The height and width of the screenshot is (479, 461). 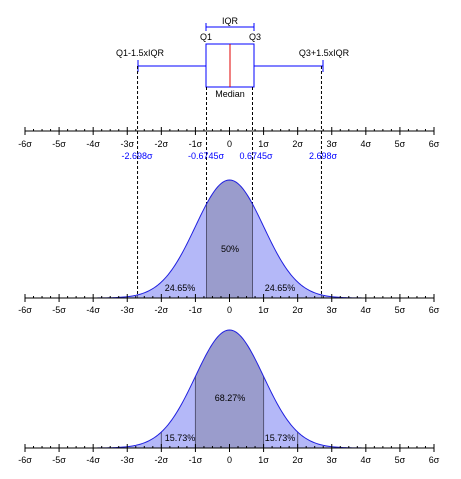 What do you see at coordinates (180, 288) in the screenshot?
I see `region-label-left: 24.65%` at bounding box center [180, 288].